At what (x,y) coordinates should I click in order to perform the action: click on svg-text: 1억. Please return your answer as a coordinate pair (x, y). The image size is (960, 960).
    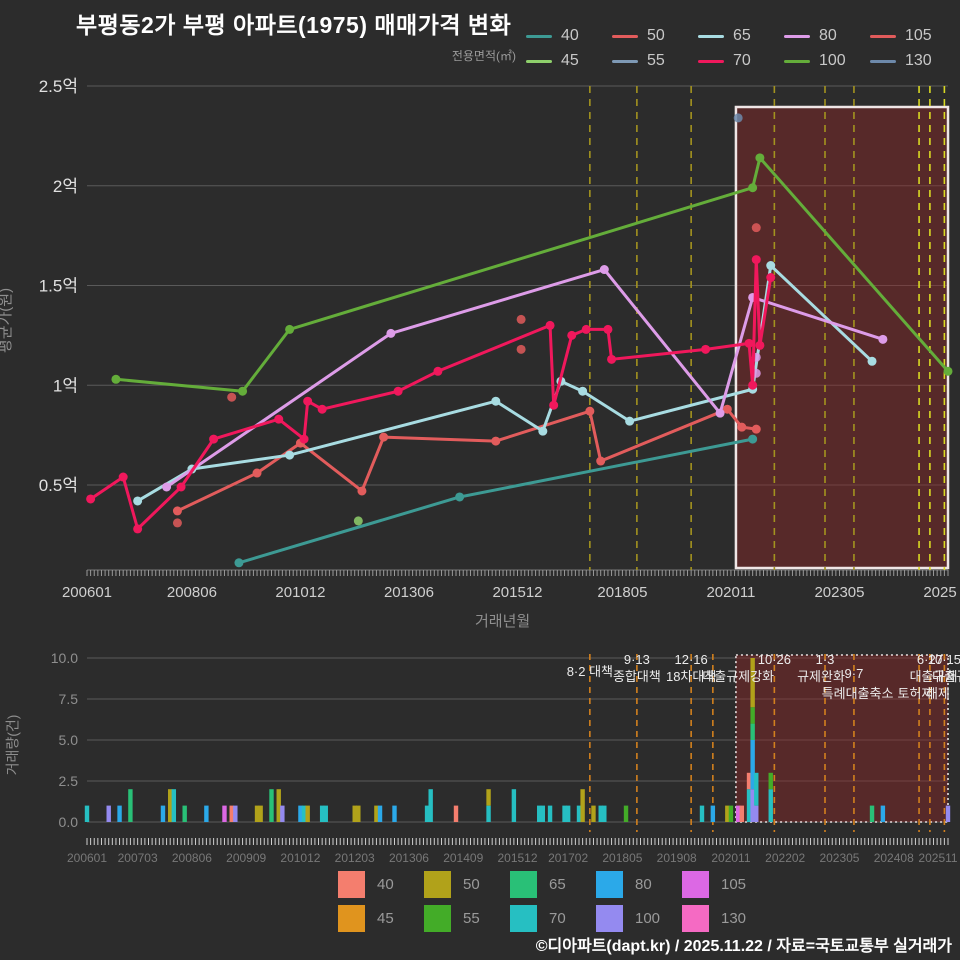
    Looking at the image, I should click on (65, 385).